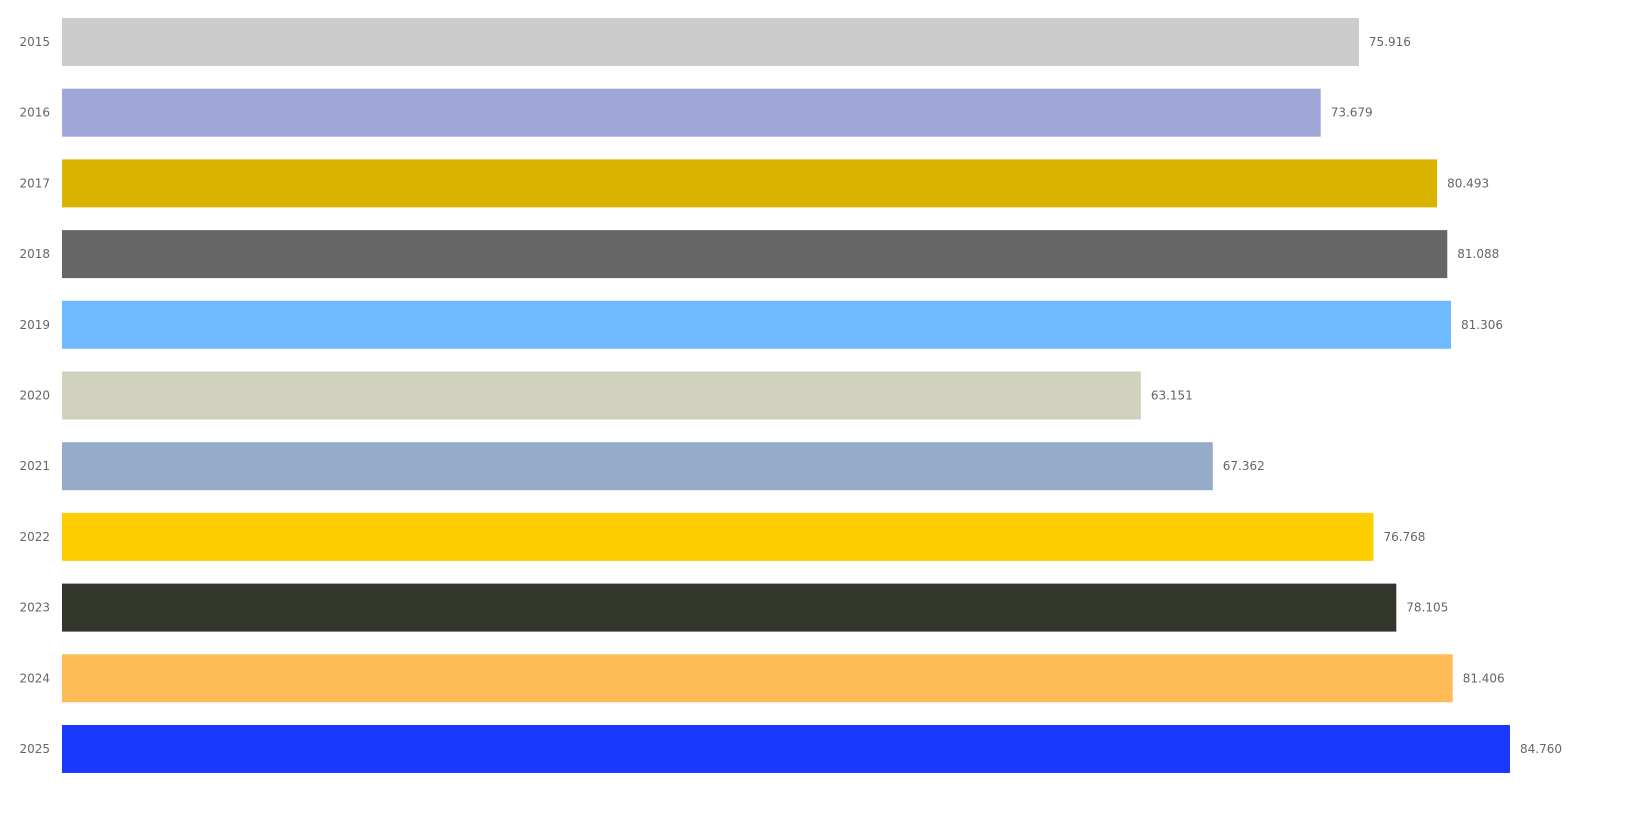 This screenshot has width=1643, height=821. What do you see at coordinates (34, 113) in the screenshot?
I see `y-tick-label: 2016` at bounding box center [34, 113].